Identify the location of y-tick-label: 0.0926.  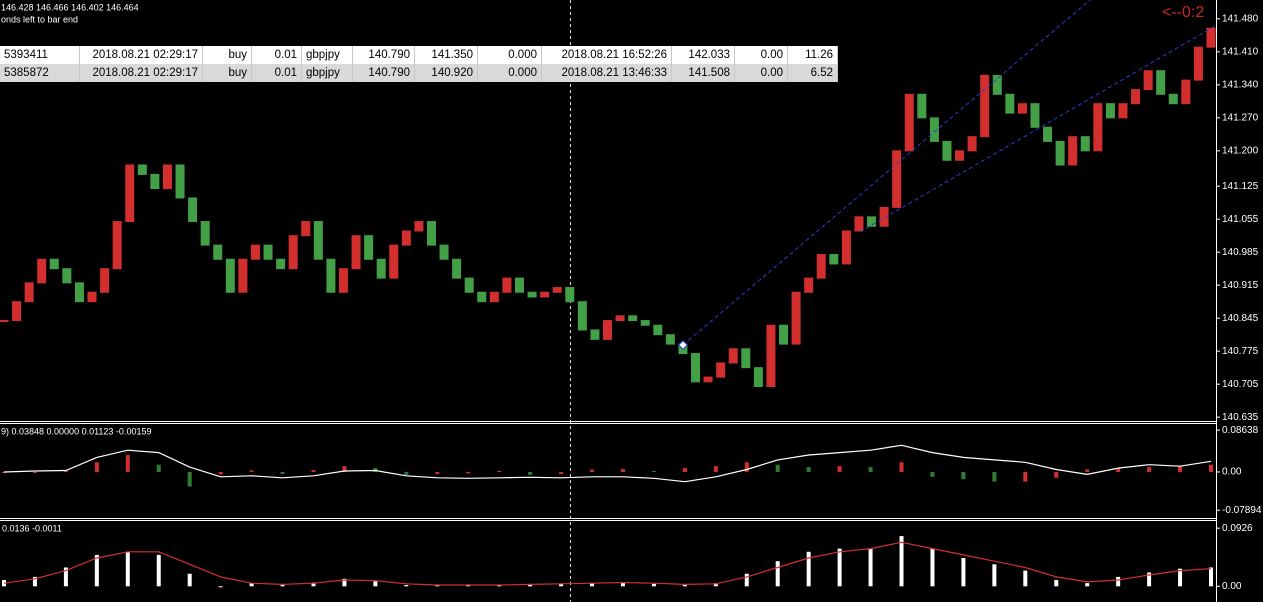
(1237, 528).